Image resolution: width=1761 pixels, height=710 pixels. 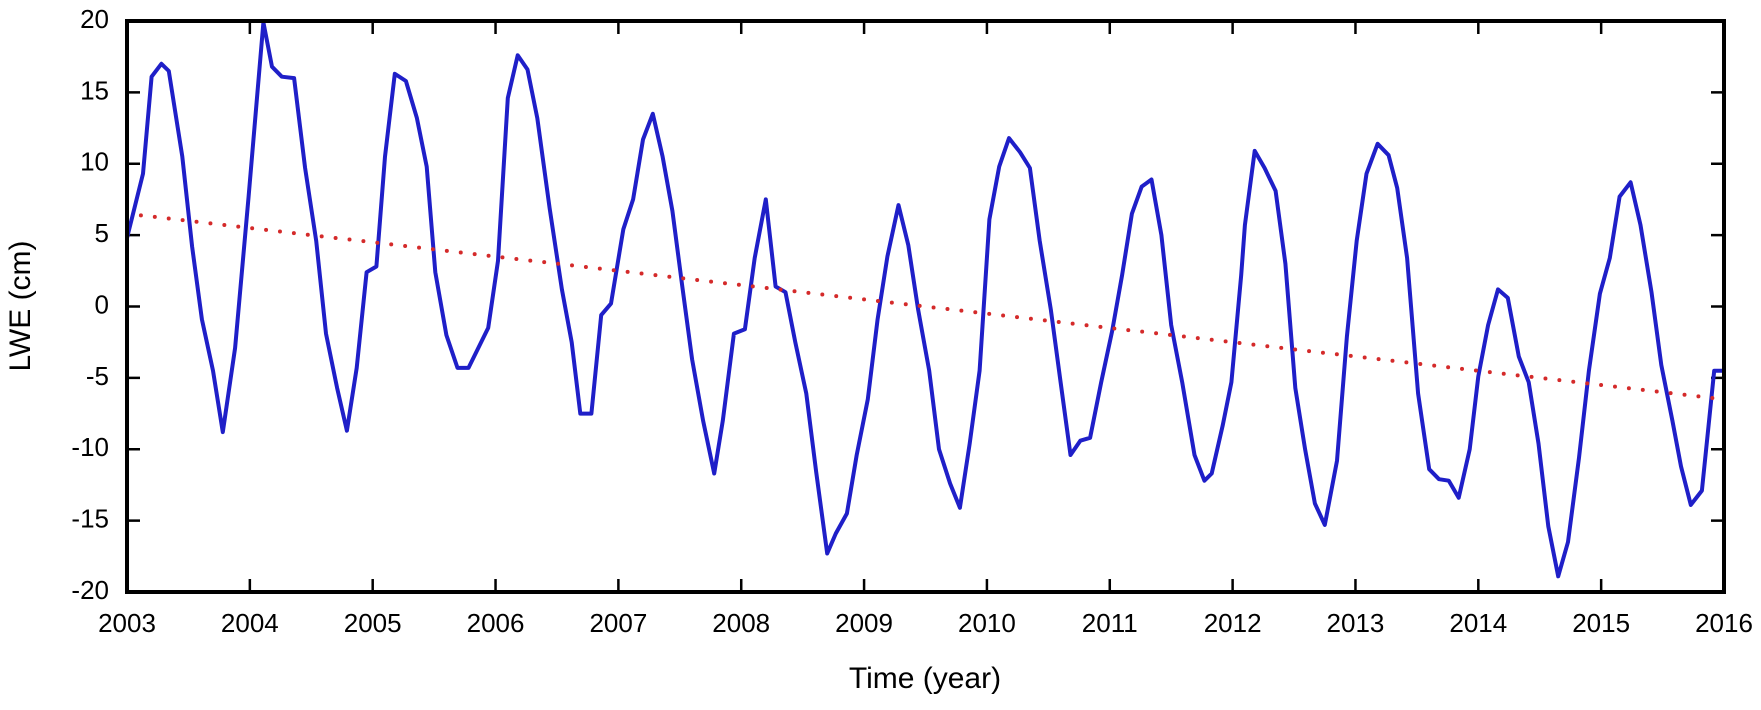 What do you see at coordinates (1724, 623) in the screenshot?
I see `x-tick-label: 2016` at bounding box center [1724, 623].